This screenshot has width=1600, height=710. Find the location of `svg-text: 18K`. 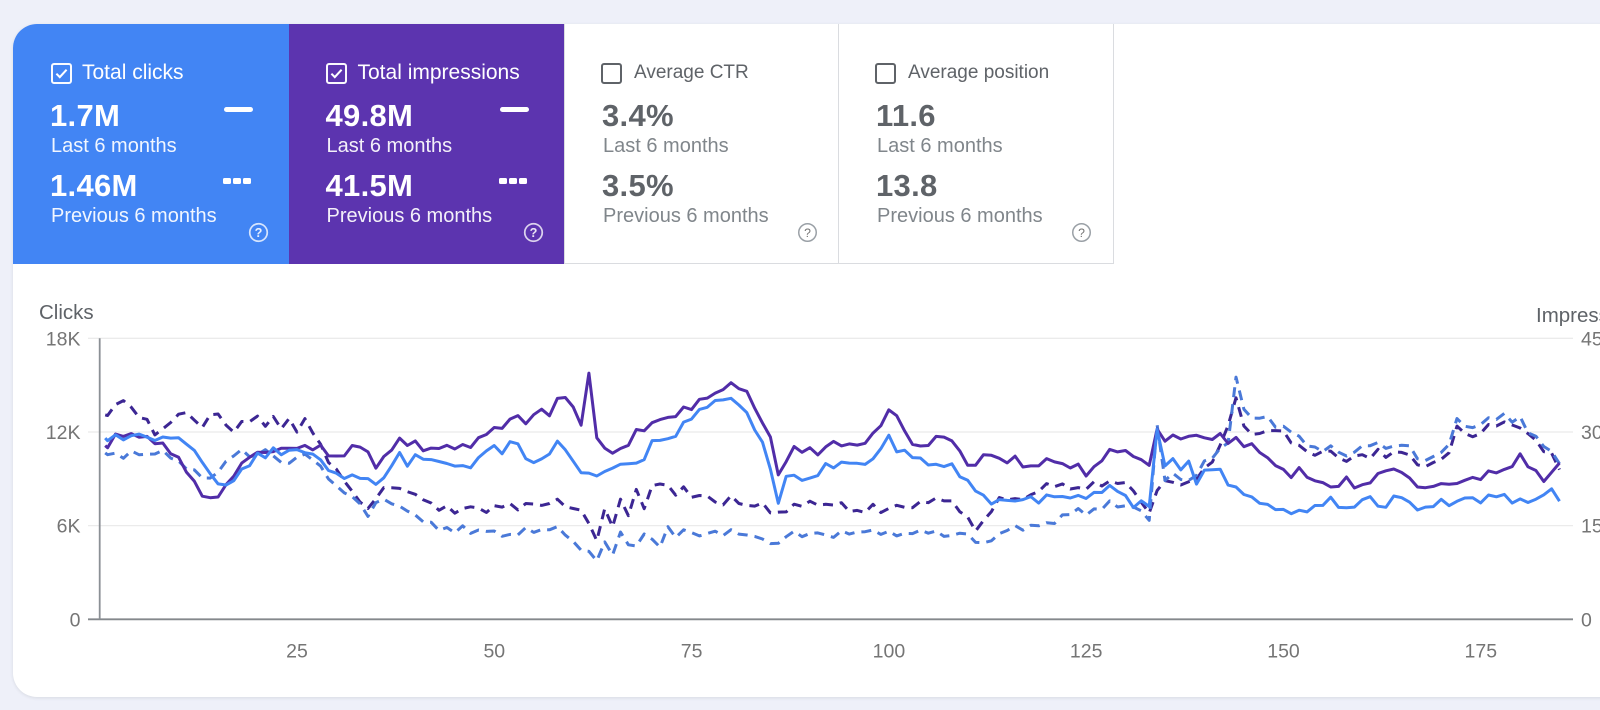

svg-text: 18K is located at coordinates (63, 339).